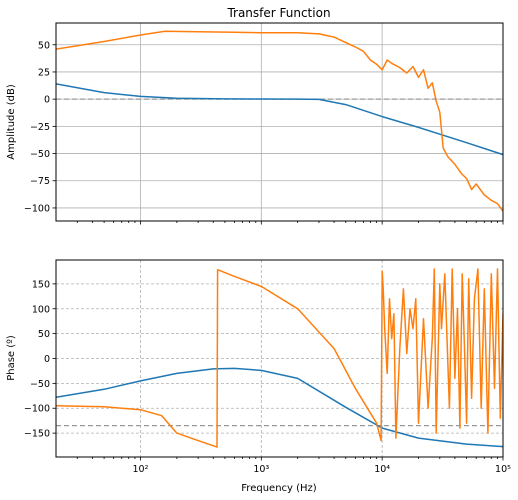  I want to click on y-tick-label: 25, so click(44, 72).